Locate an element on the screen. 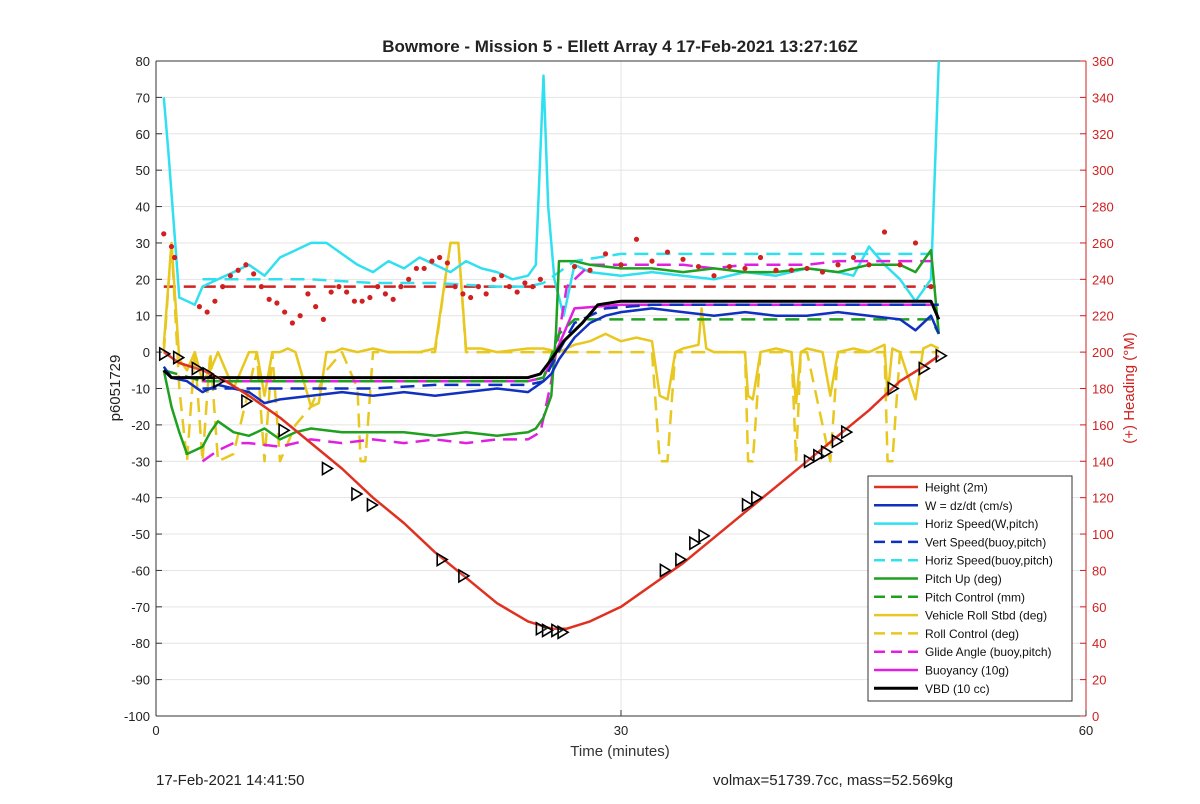  legend-entry: Vert Speed(buoy,pitch) is located at coordinates (985, 542).